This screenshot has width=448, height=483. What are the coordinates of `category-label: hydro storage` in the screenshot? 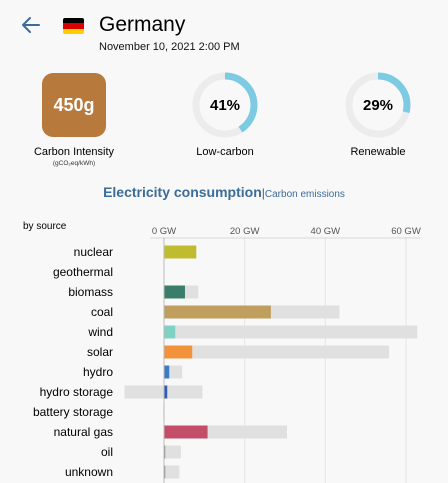 It's located at (77, 392).